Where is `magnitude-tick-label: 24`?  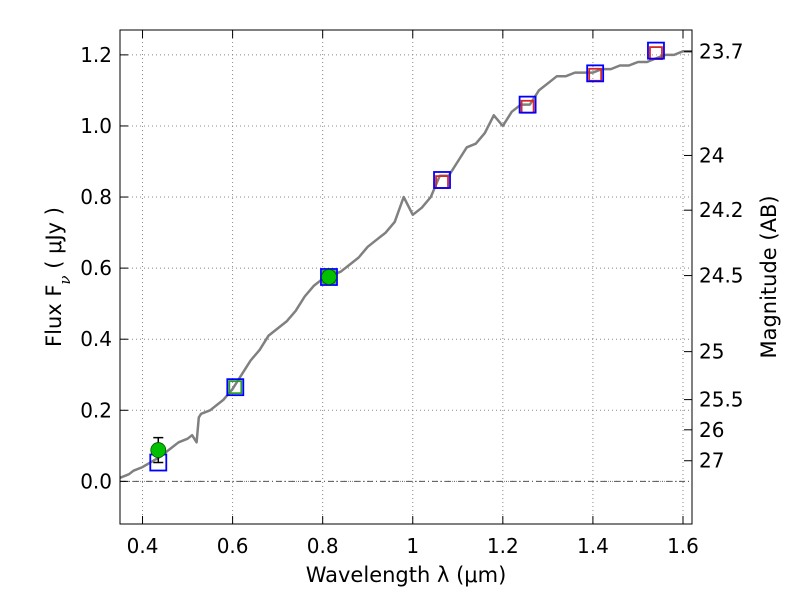 magnitude-tick-label: 24 is located at coordinates (711, 155).